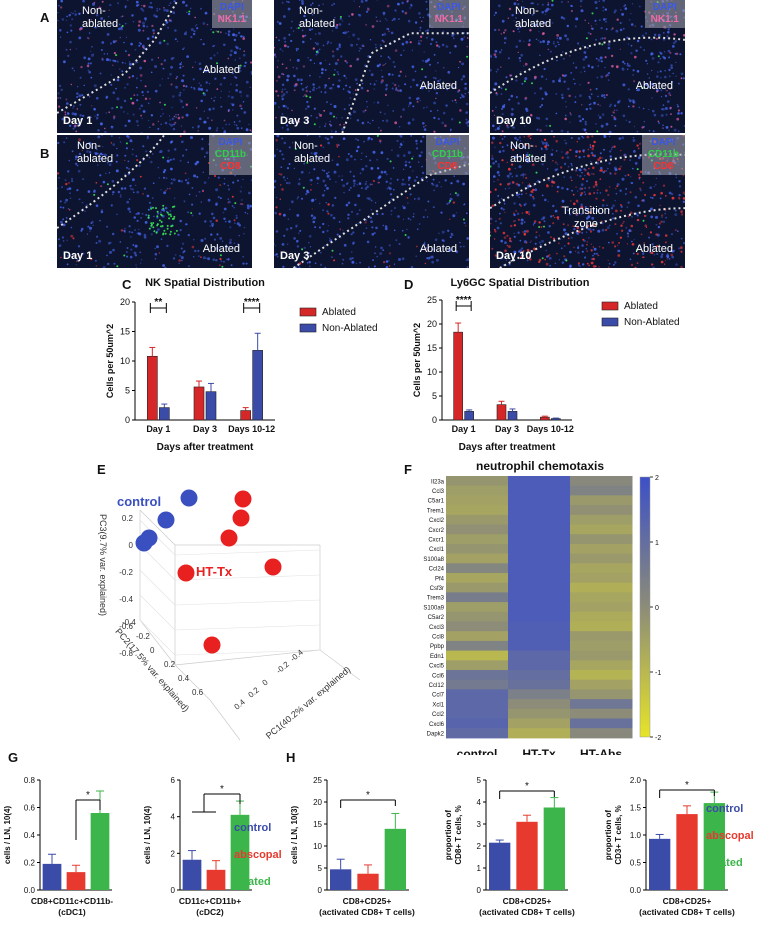 This screenshot has width=768, height=929. Describe the element at coordinates (657, 478) in the screenshot. I see `colorbar-tick-label: 2` at that location.